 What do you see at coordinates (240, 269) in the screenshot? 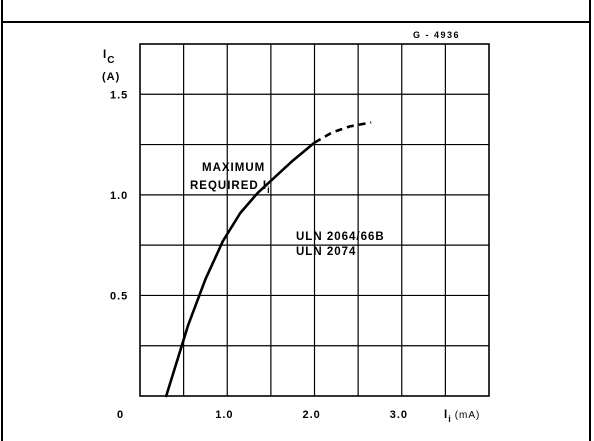
I see `series-curve-solid` at bounding box center [240, 269].